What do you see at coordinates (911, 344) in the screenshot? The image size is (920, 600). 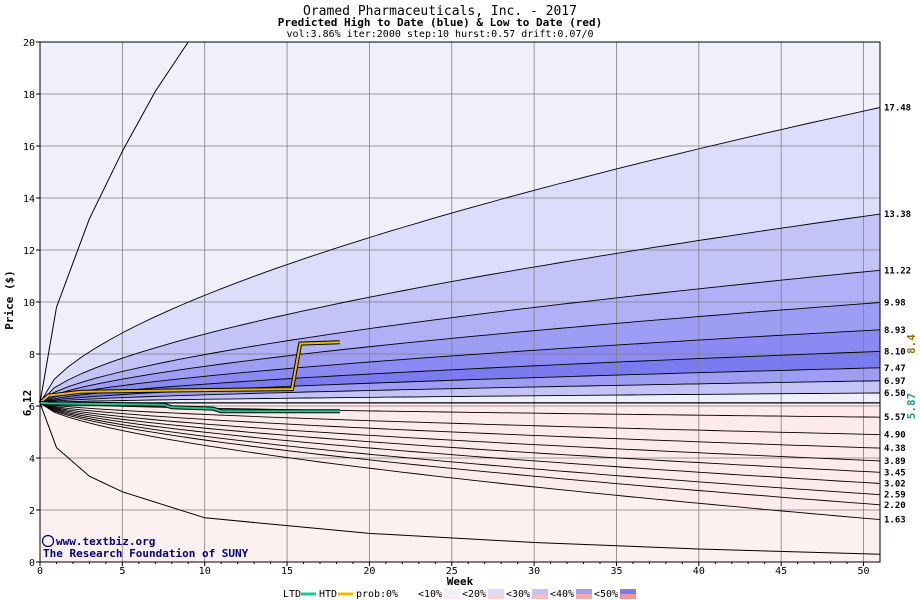 I see `htd-last-value-label: 8.4` at bounding box center [911, 344].